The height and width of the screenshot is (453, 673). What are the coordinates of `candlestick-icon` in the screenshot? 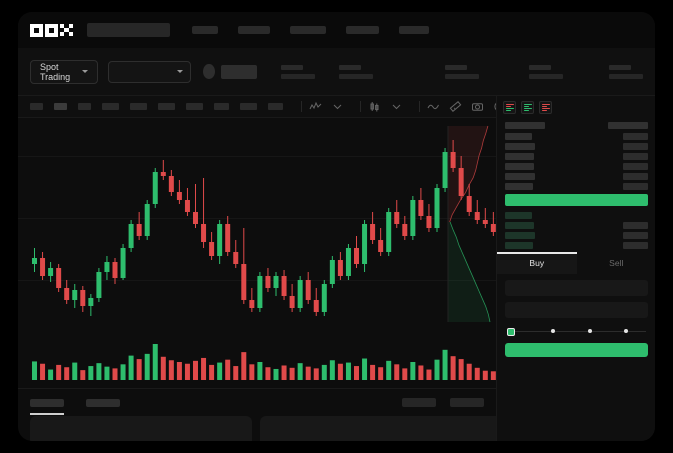 It's located at (374, 106).